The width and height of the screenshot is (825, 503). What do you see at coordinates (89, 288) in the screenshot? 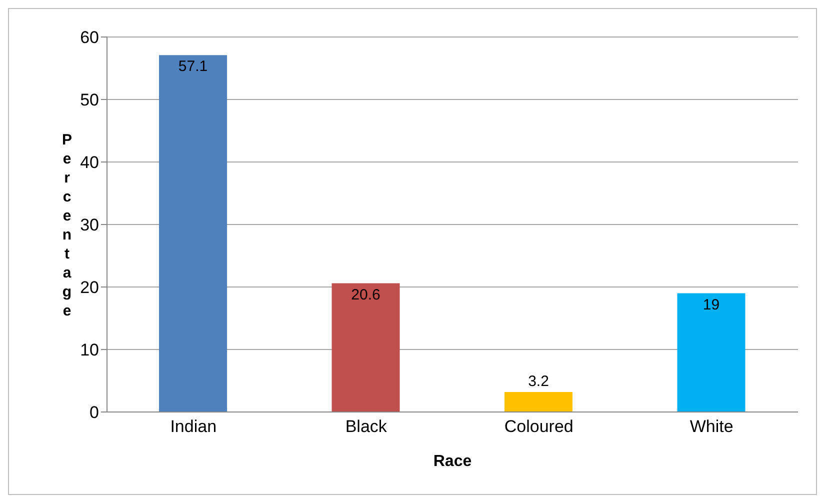
I see `y-tick-label: 20` at bounding box center [89, 288].